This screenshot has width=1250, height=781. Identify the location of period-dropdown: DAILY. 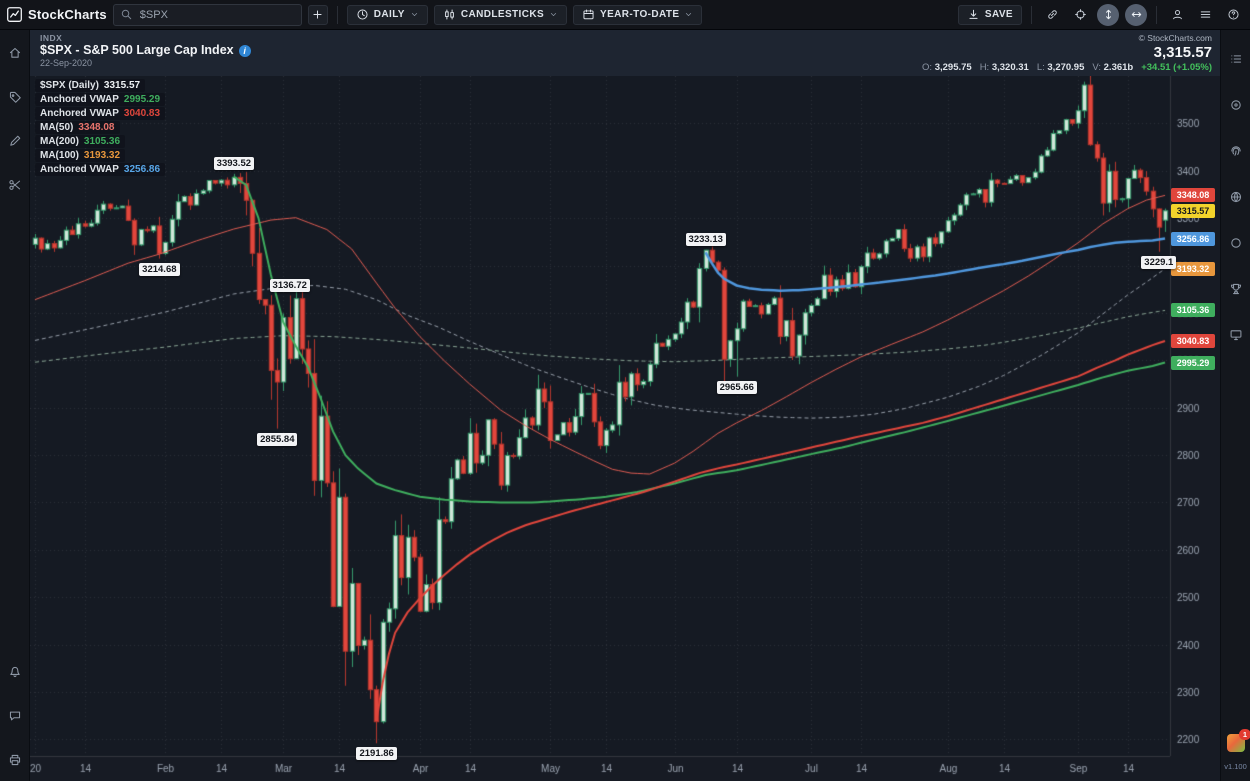
(387, 14).